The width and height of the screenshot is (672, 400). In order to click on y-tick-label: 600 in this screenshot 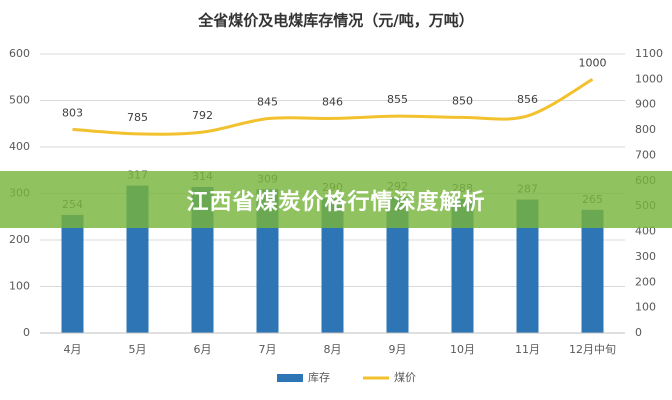, I will do `click(19, 53)`.